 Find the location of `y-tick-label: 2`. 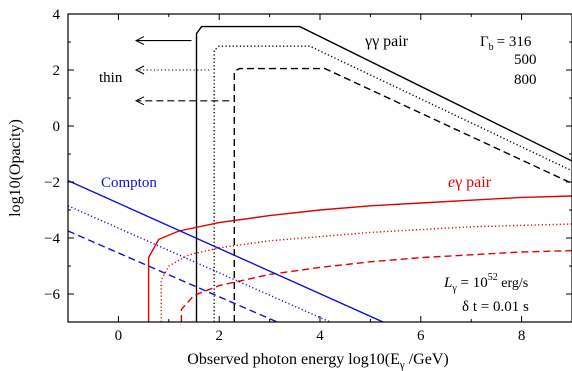

y-tick-label: 2 is located at coordinates (57, 71).